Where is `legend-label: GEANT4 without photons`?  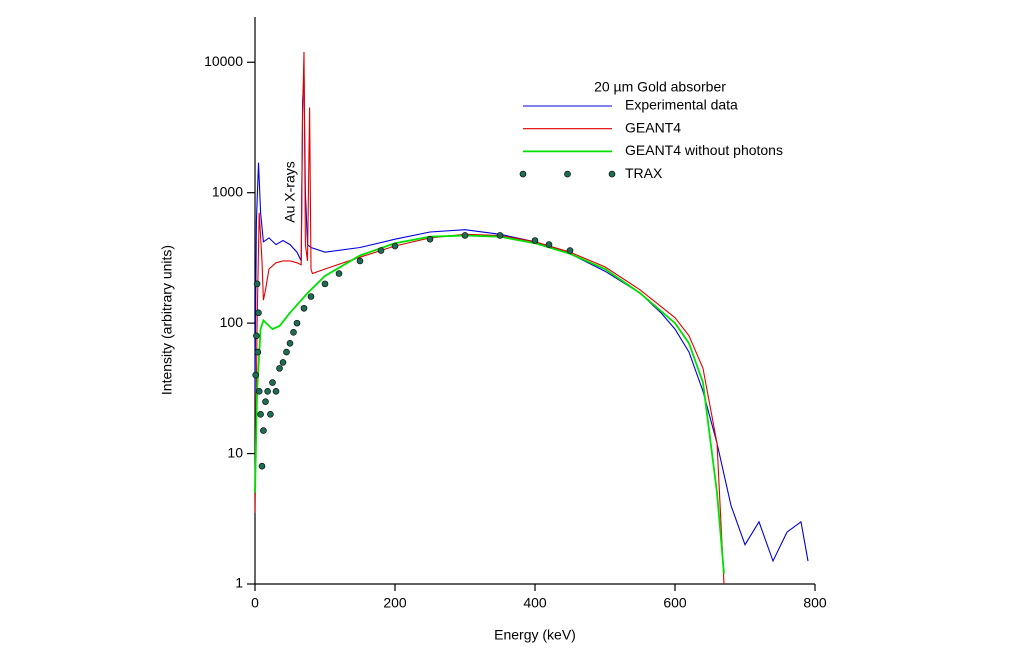 legend-label: GEANT4 without photons is located at coordinates (704, 150).